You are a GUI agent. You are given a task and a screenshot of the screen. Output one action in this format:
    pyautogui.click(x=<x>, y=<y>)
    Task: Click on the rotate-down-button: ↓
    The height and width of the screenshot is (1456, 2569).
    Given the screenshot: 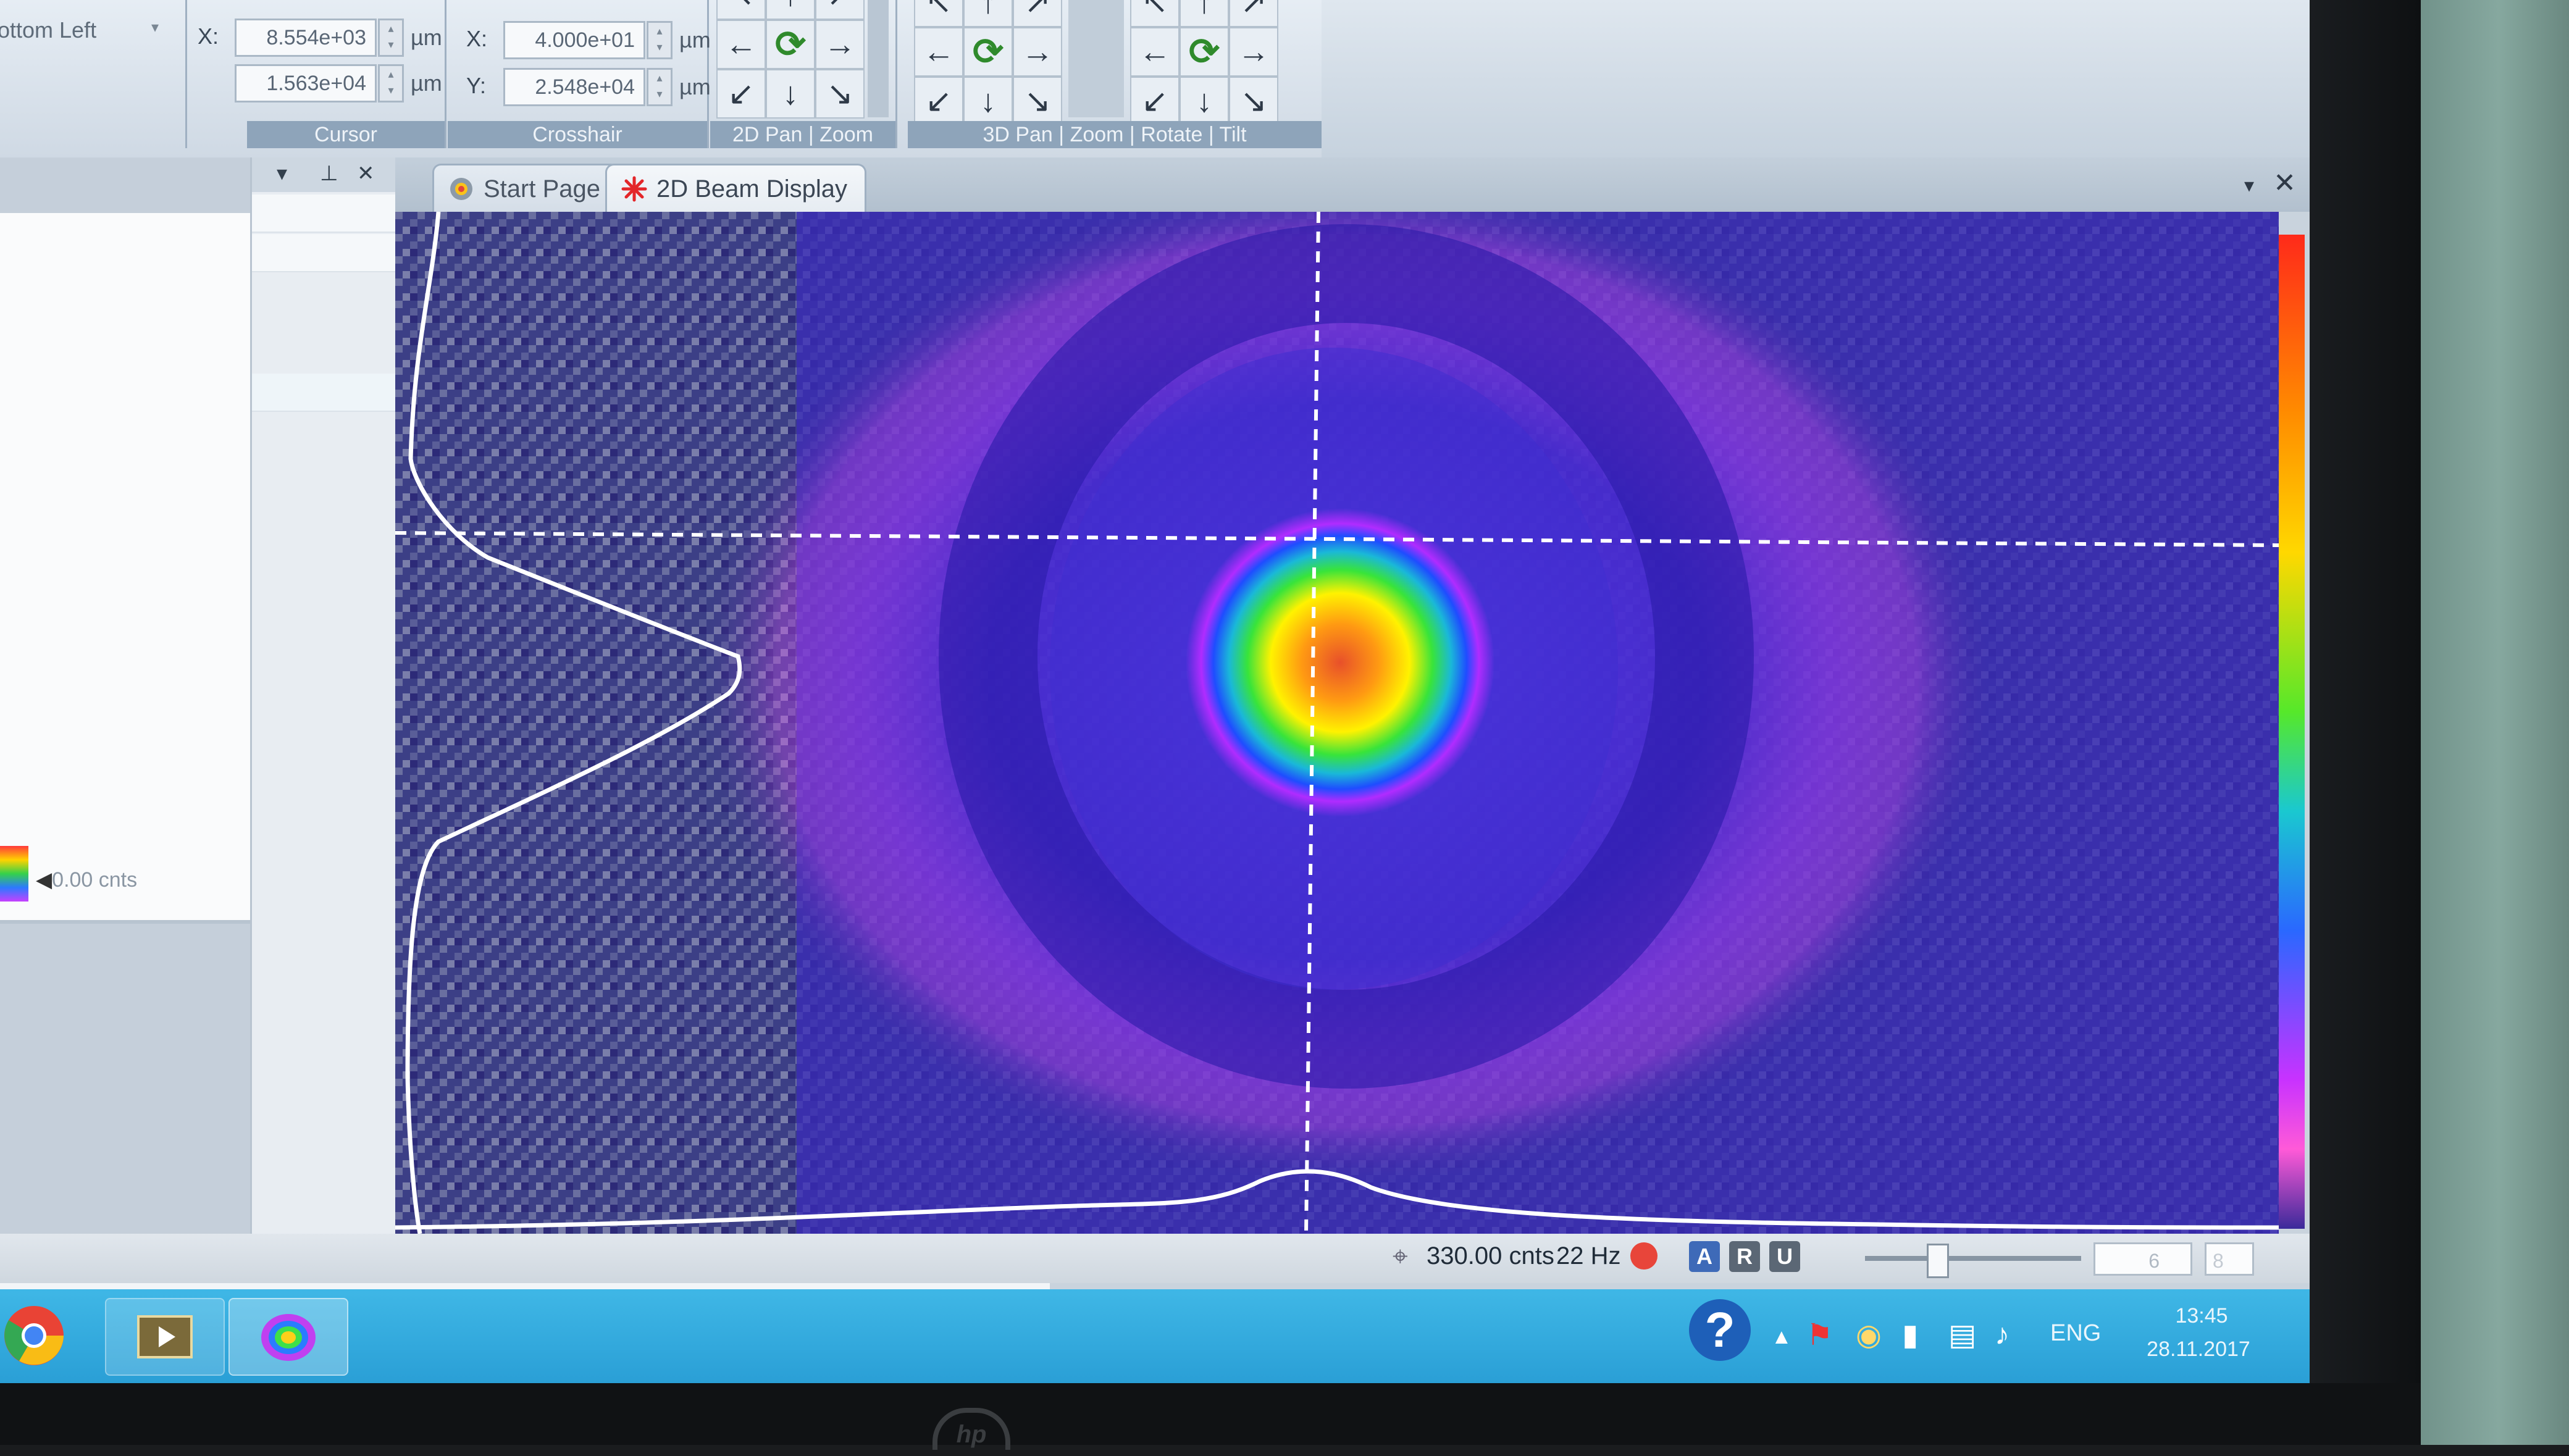 What is the action you would take?
    pyautogui.click(x=1204, y=101)
    